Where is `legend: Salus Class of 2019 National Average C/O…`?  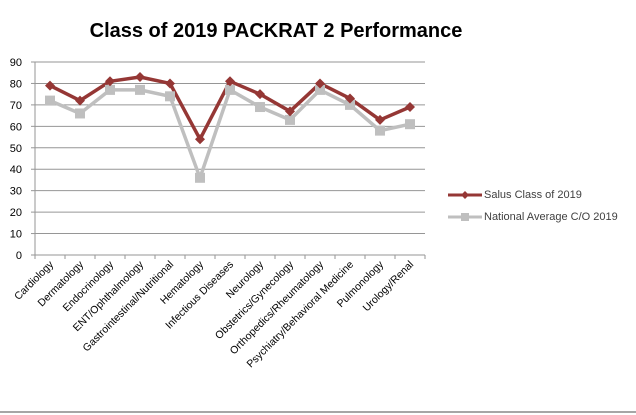
legend: Salus Class of 2019 National Average C/O… is located at coordinates (533, 206).